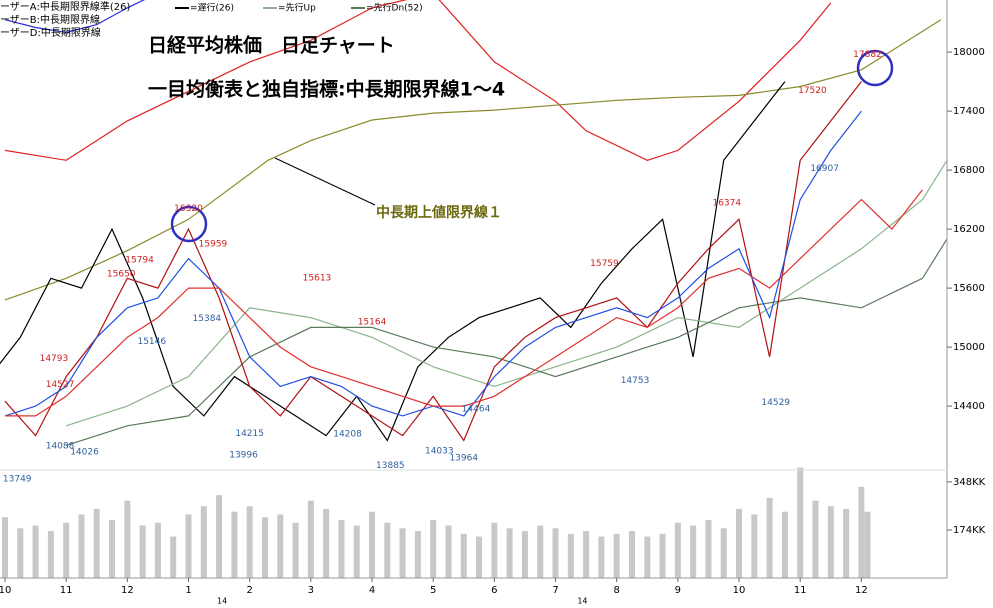 The width and height of the screenshot is (993, 608). Describe the element at coordinates (775, 403) in the screenshot. I see `price-label: 14529` at that location.